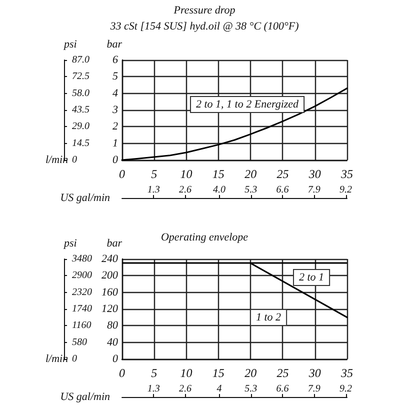 This screenshot has width=409, height=409. I want to click on y-tick-label: 120, so click(110, 309).